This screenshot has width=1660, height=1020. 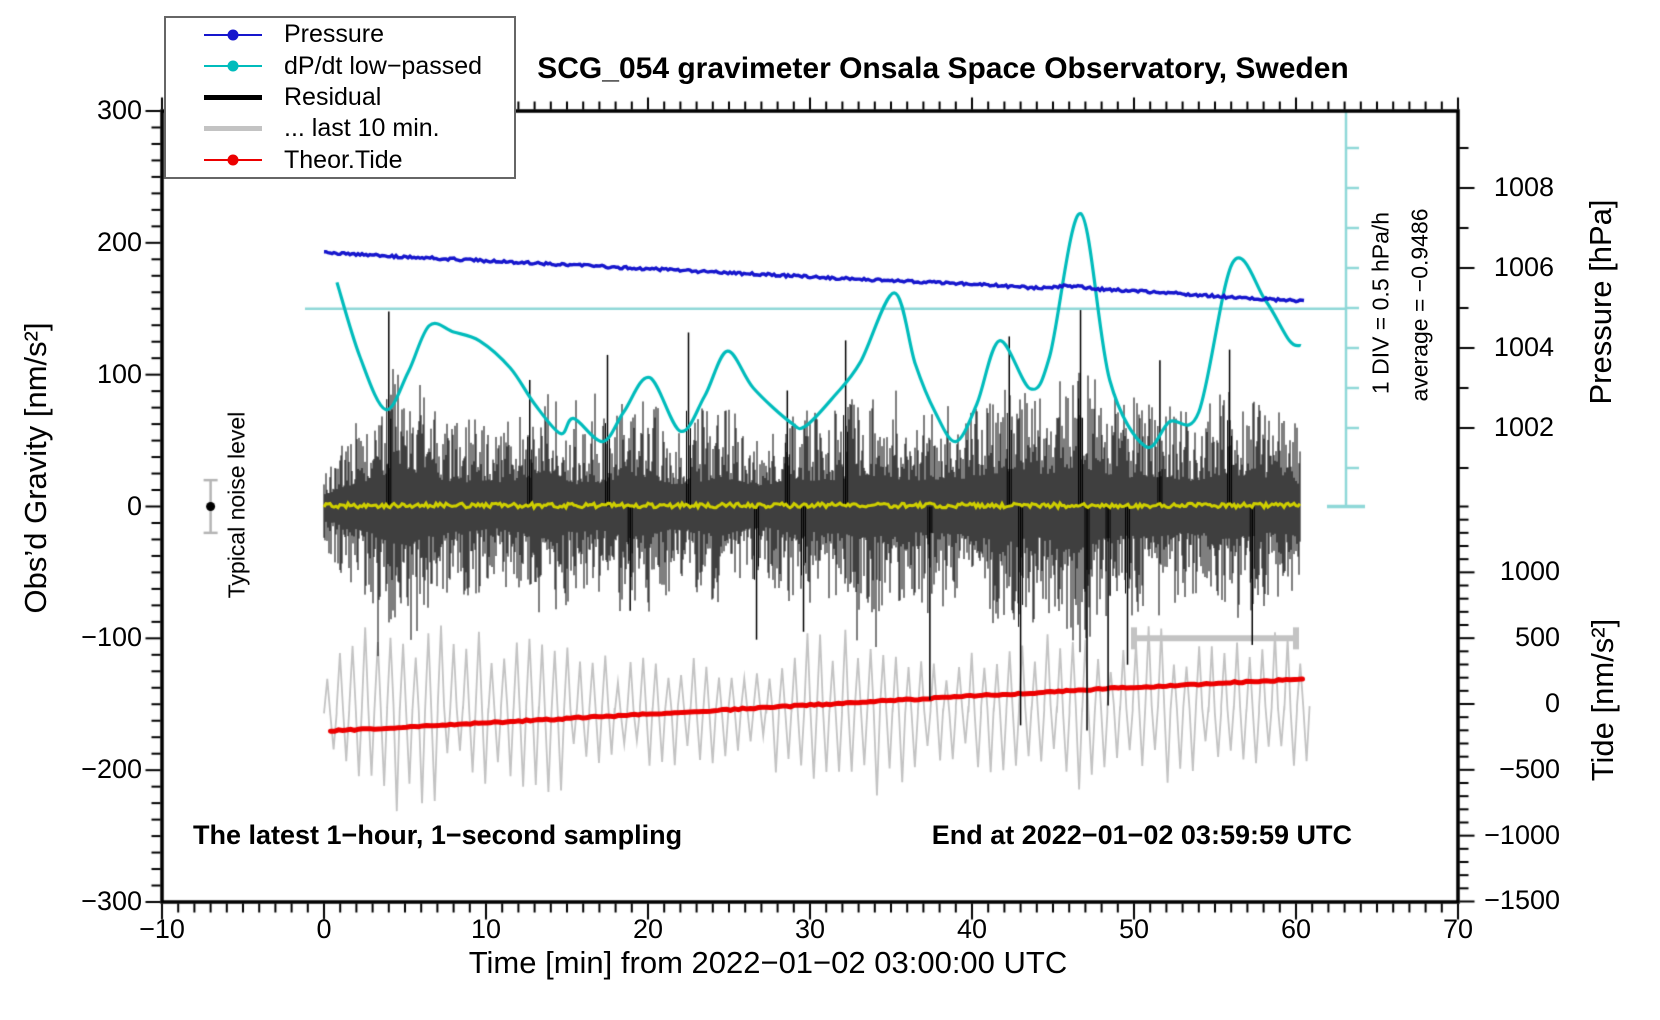 I want to click on x-tick-label: −10, so click(x=162, y=929).